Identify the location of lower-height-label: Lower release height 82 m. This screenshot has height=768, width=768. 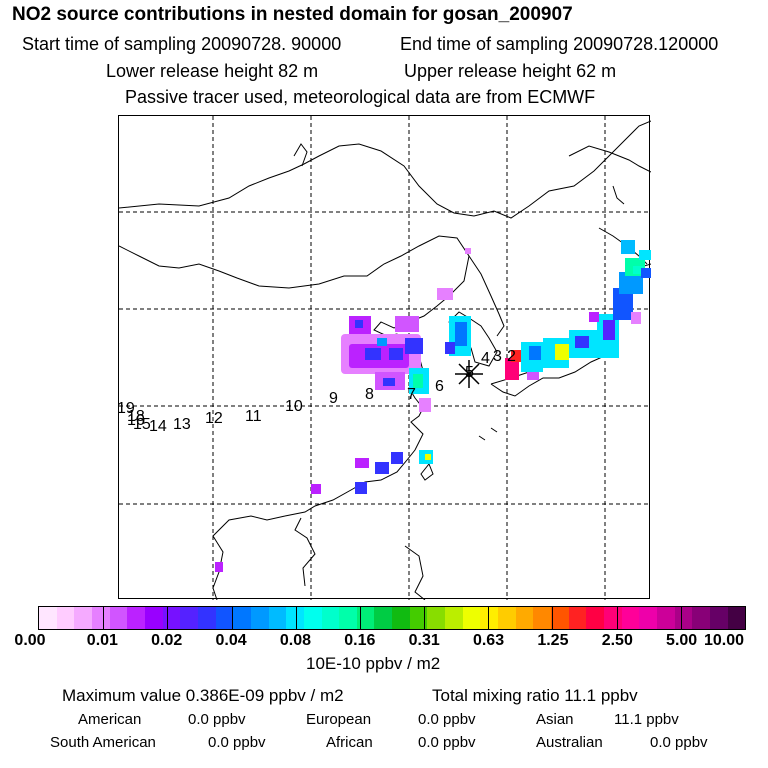
(212, 71).